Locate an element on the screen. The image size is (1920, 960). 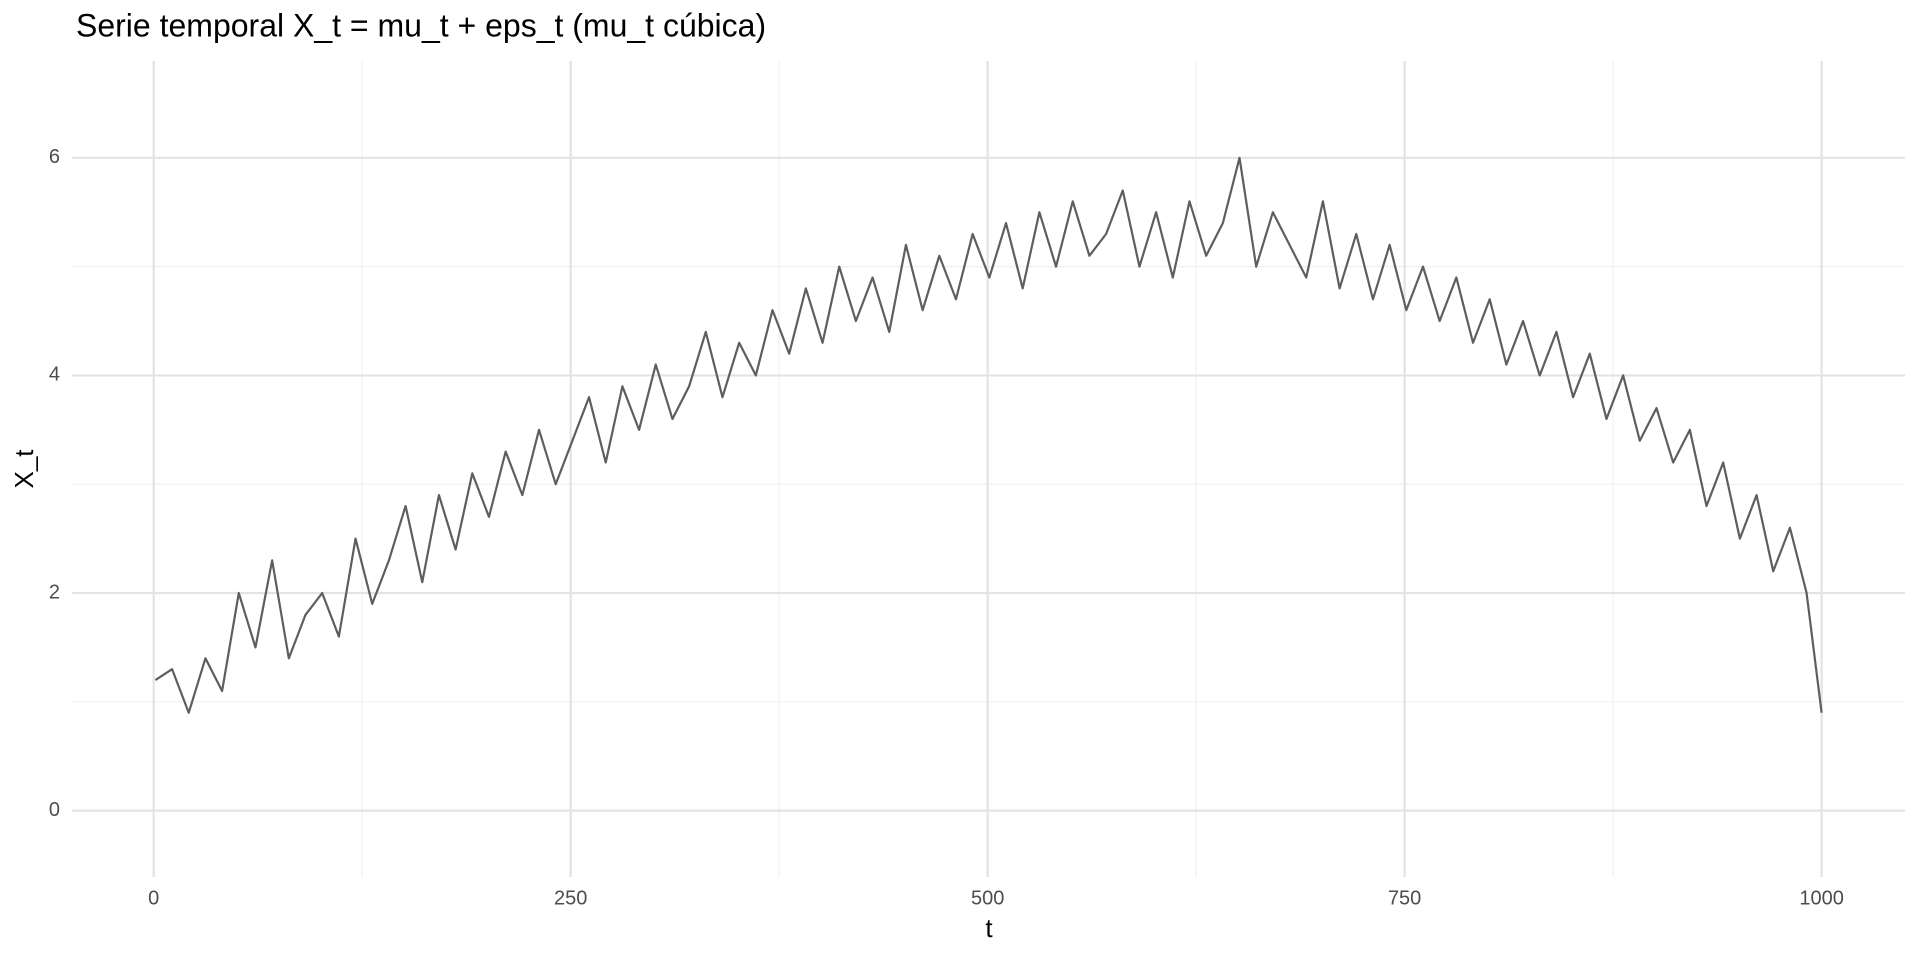
y-tick-label: 6 is located at coordinates (54, 157).